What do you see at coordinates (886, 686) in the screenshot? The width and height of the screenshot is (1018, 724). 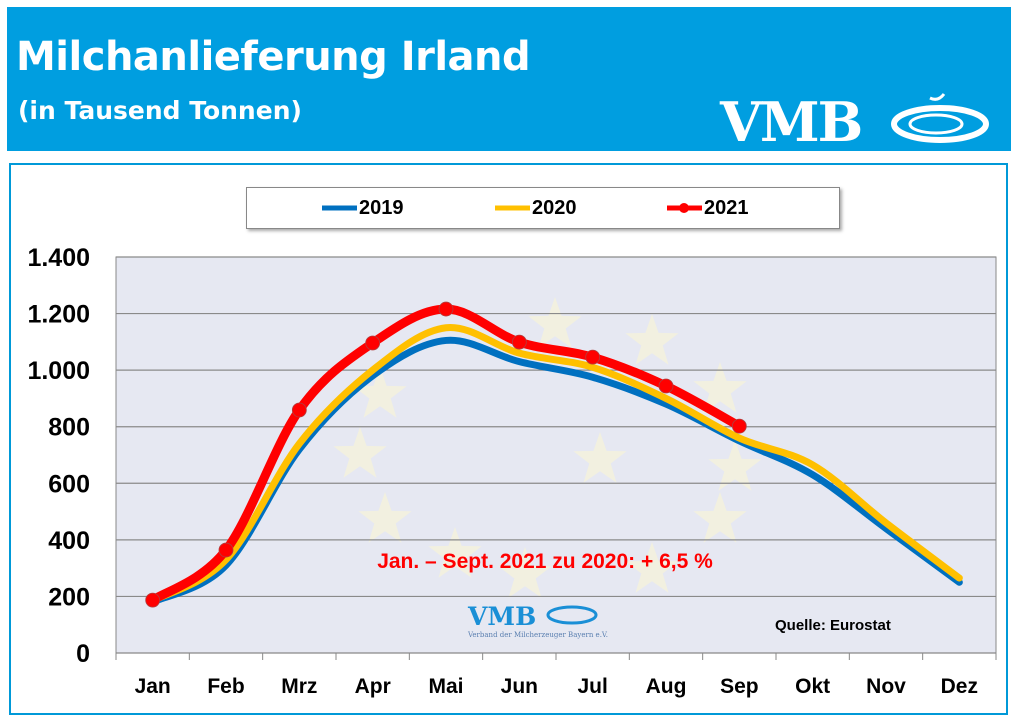 I see `x-tick-label: Nov` at bounding box center [886, 686].